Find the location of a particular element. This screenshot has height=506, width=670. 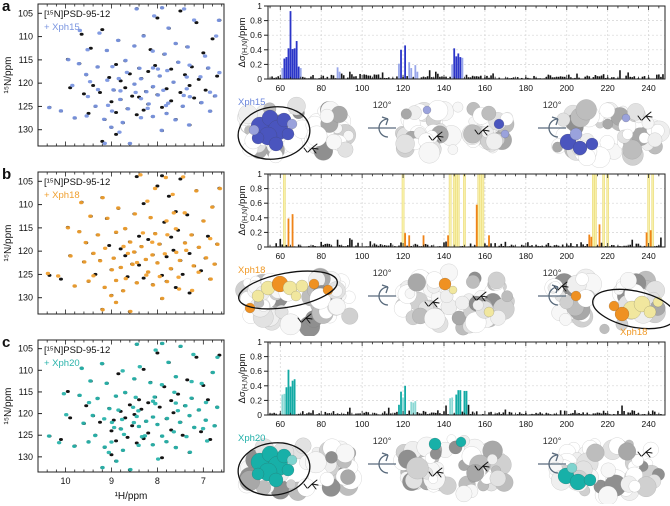

protein-surfaces-a: Xph15 120° 120° is located at coordinates (453, 132).